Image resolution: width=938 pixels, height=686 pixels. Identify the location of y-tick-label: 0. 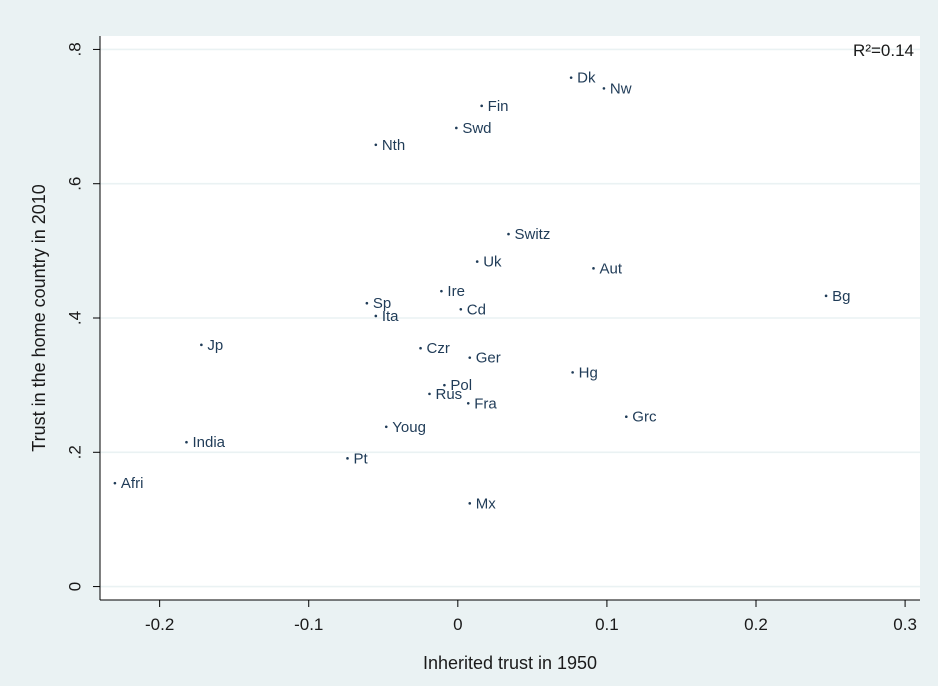
(74, 586).